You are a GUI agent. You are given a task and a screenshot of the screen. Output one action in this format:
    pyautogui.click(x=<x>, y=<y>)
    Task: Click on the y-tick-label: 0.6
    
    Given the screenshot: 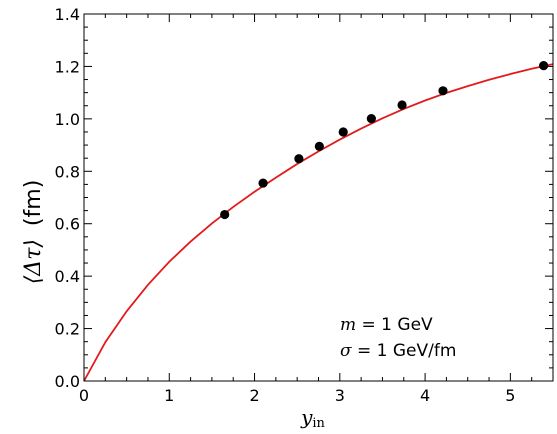 What is the action you would take?
    pyautogui.click(x=67, y=224)
    